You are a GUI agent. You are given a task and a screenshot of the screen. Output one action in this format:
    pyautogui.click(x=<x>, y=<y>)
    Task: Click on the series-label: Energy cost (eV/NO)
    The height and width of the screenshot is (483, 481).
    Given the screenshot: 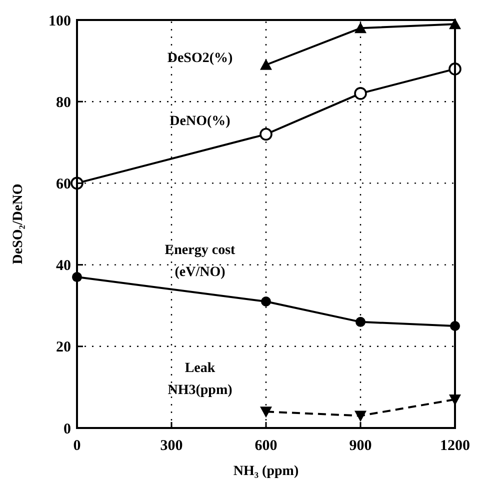 What is the action you would take?
    pyautogui.click(x=200, y=261)
    